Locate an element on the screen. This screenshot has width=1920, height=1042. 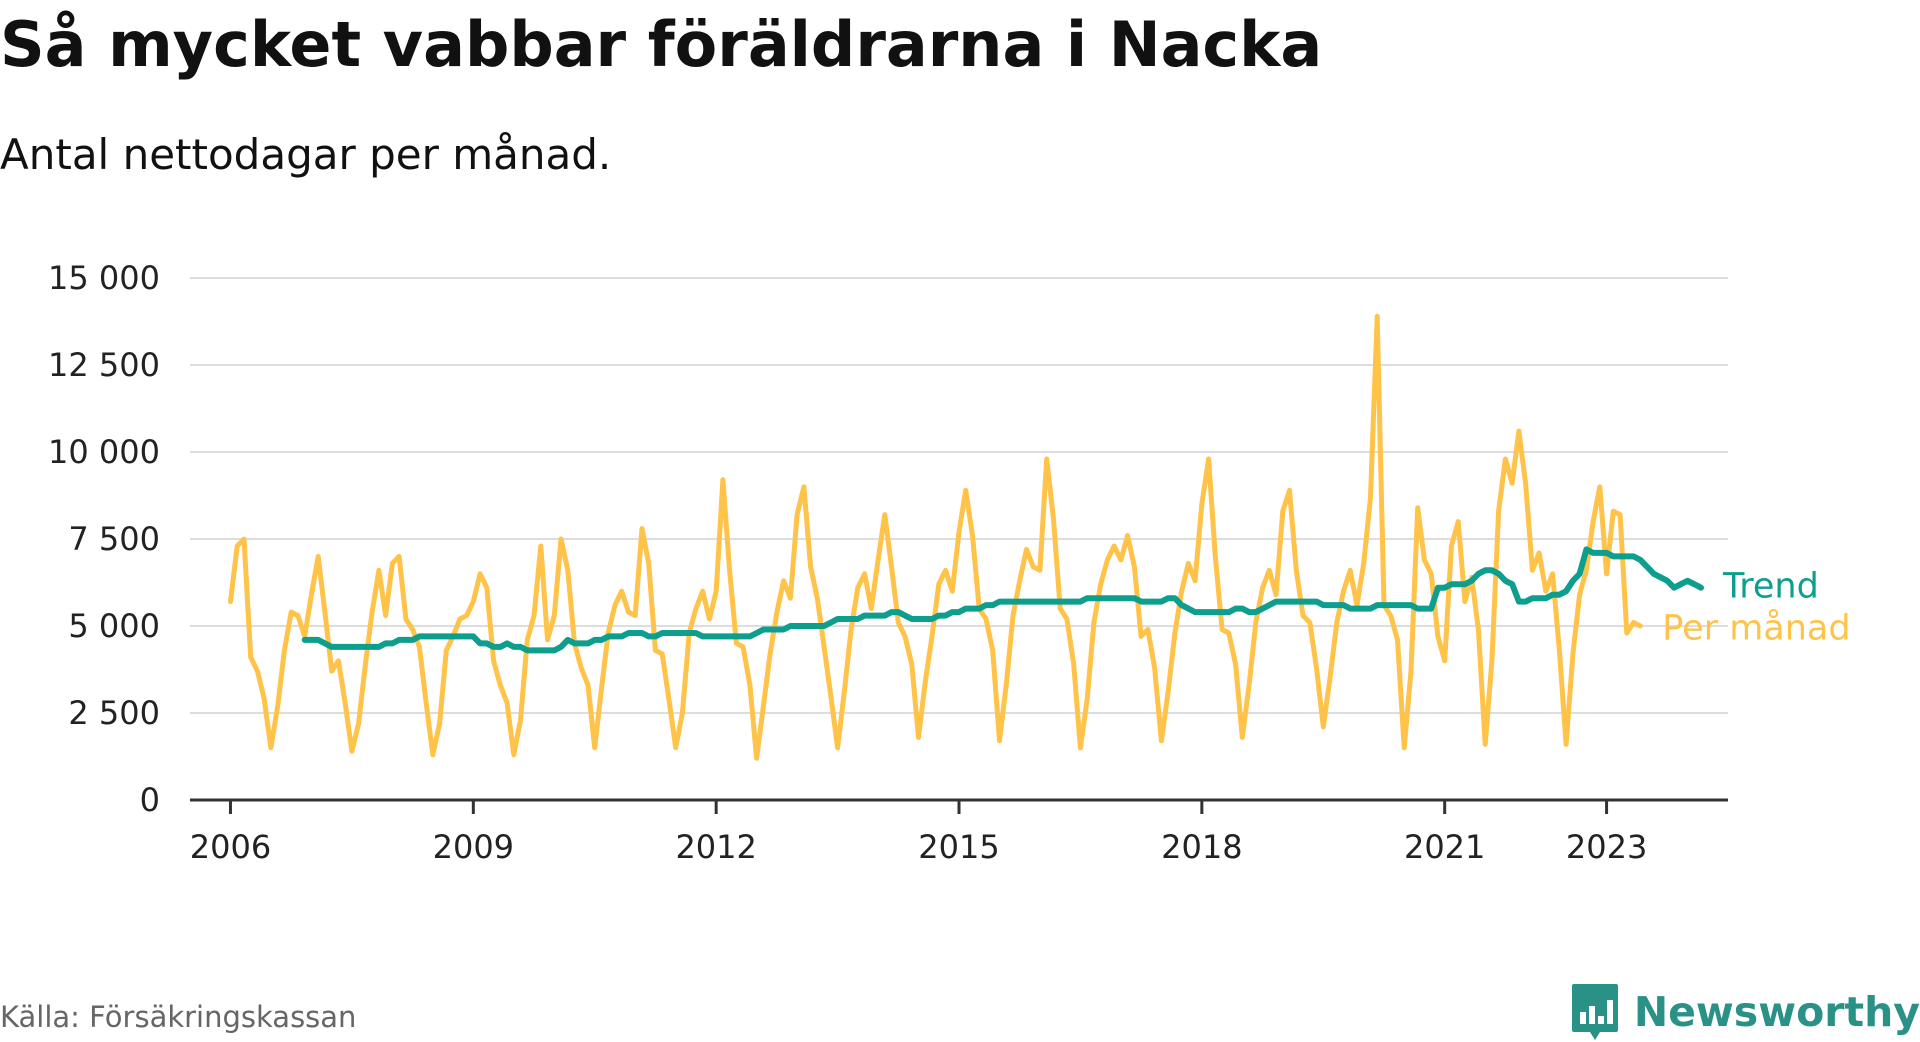
y-tick-label: 15 000 is located at coordinates (104, 278).